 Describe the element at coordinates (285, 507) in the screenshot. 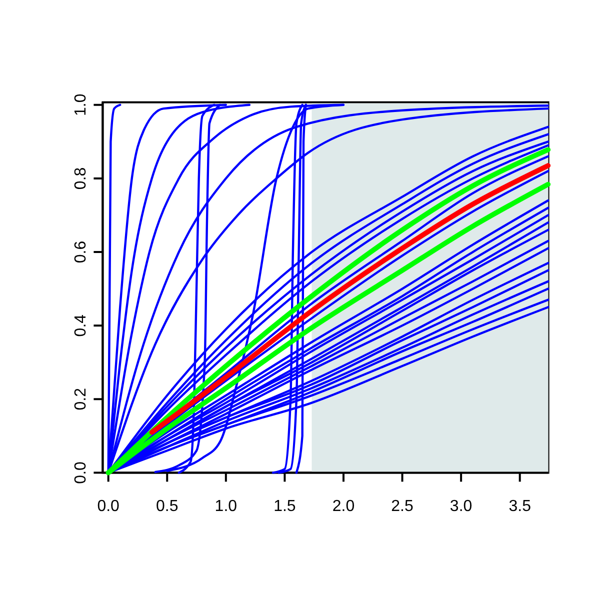

I see `x-tick-label: 1.5` at that location.